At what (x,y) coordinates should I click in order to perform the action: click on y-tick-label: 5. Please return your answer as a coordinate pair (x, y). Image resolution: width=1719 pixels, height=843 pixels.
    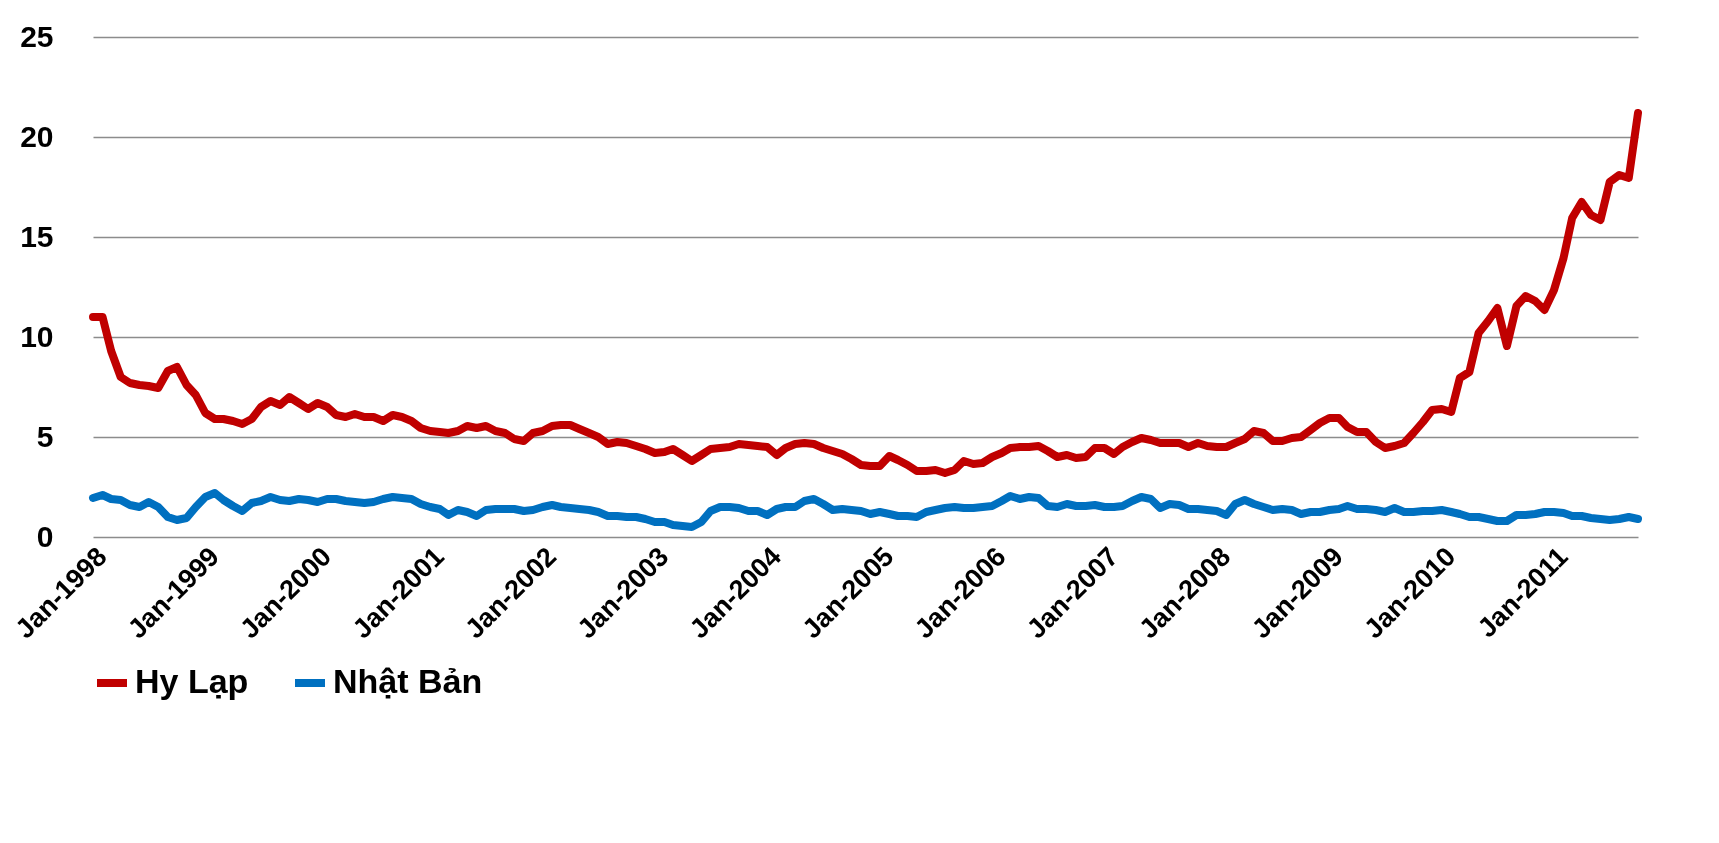
    Looking at the image, I should click on (45, 436).